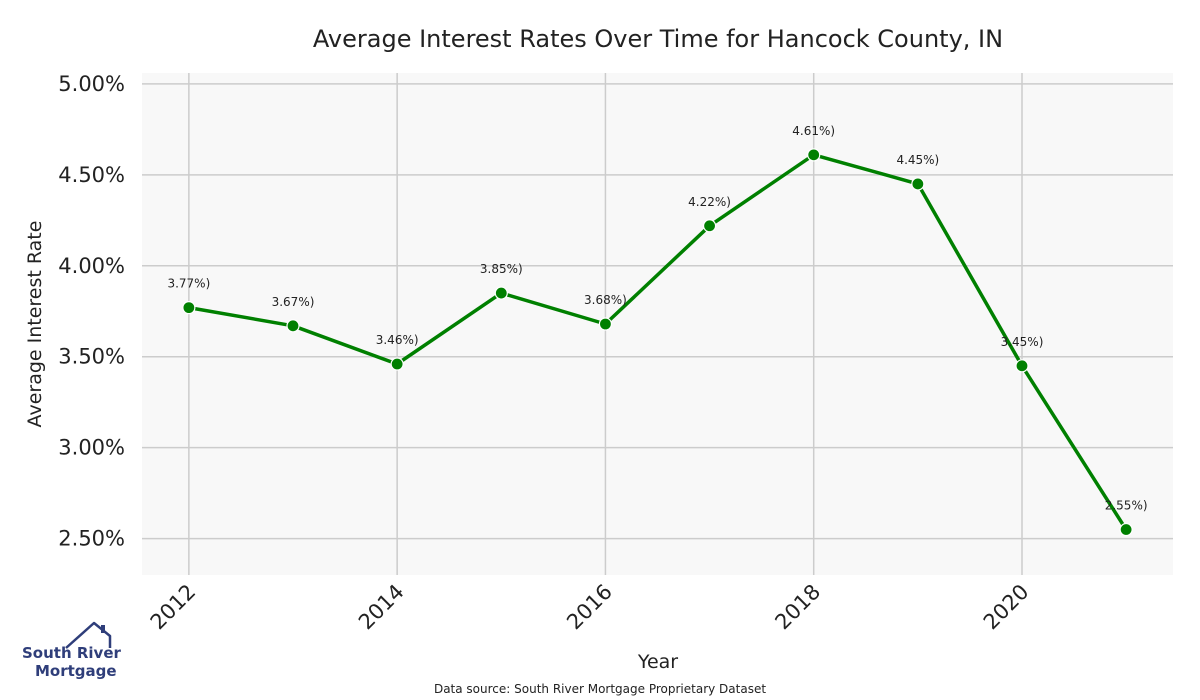  I want to click on data-label: 3.77%), so click(188, 284).